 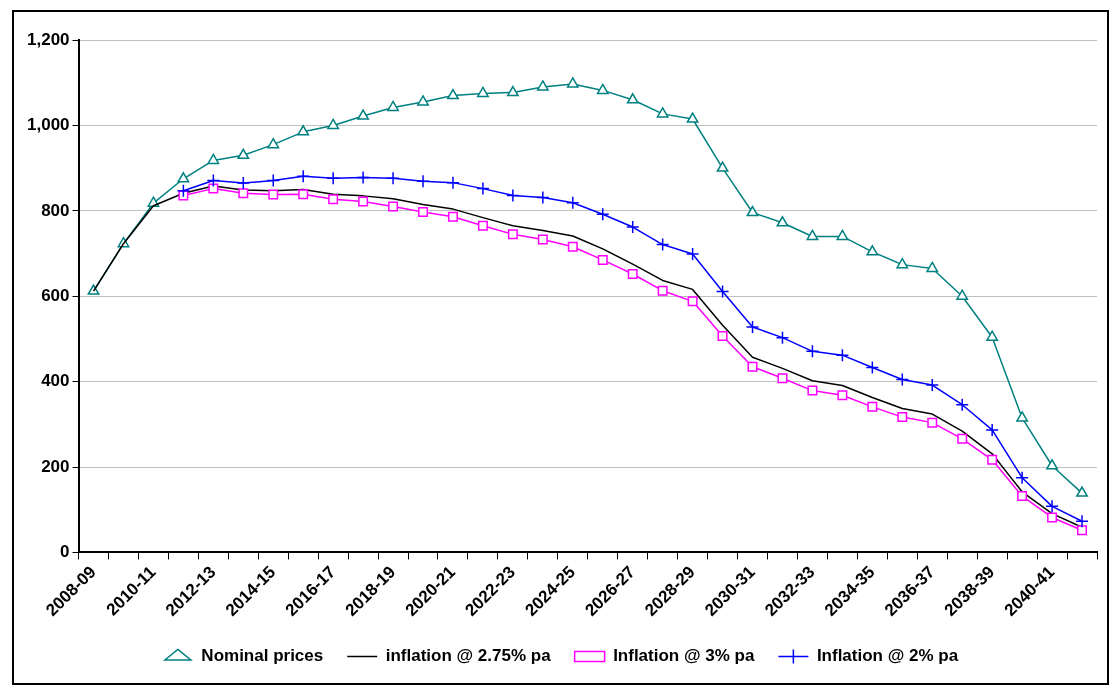 I want to click on legend-label: inflation @ 2.75% pa, so click(x=468, y=656).